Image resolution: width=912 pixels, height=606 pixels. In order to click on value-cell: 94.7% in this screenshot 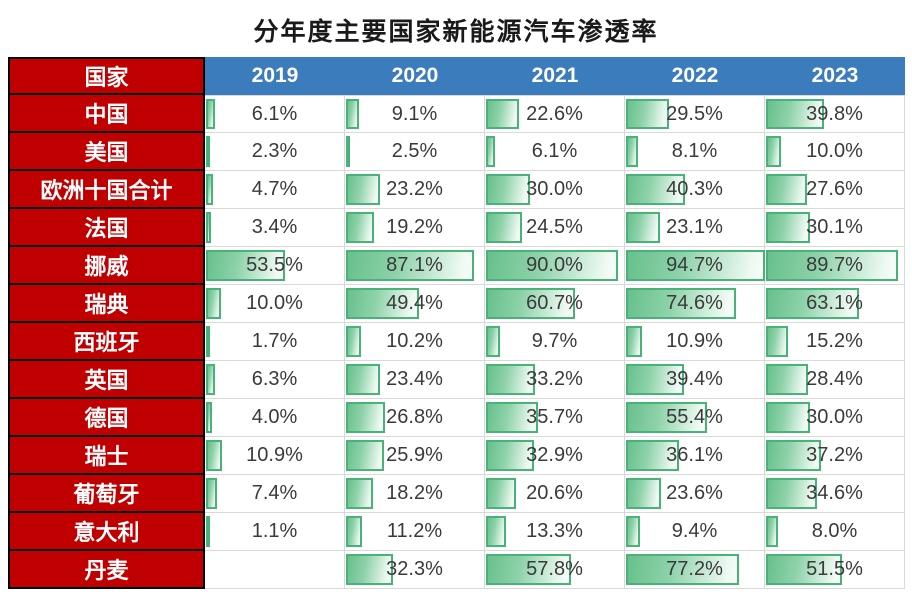, I will do `click(695, 266)`.